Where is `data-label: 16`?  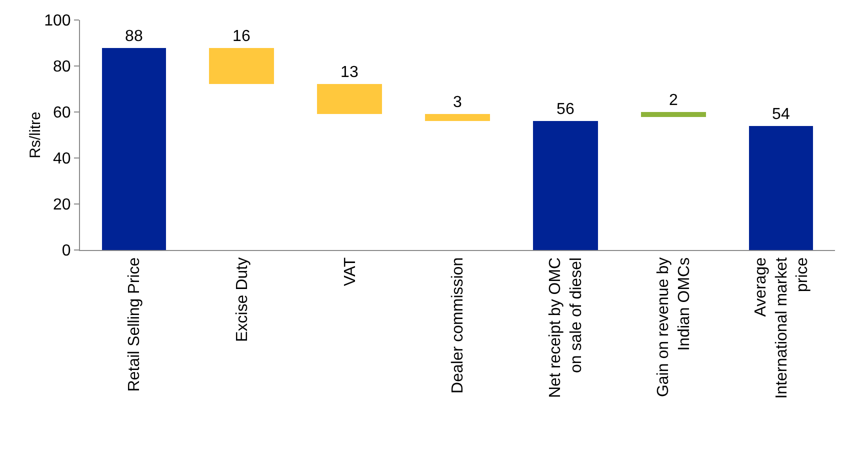 data-label: 16 is located at coordinates (241, 36).